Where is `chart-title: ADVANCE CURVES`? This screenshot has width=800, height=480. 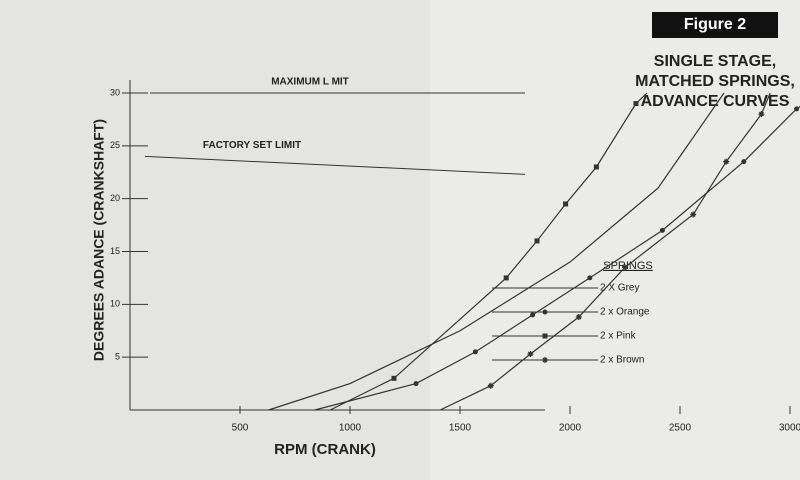 chart-title: ADVANCE CURVES is located at coordinates (715, 101).